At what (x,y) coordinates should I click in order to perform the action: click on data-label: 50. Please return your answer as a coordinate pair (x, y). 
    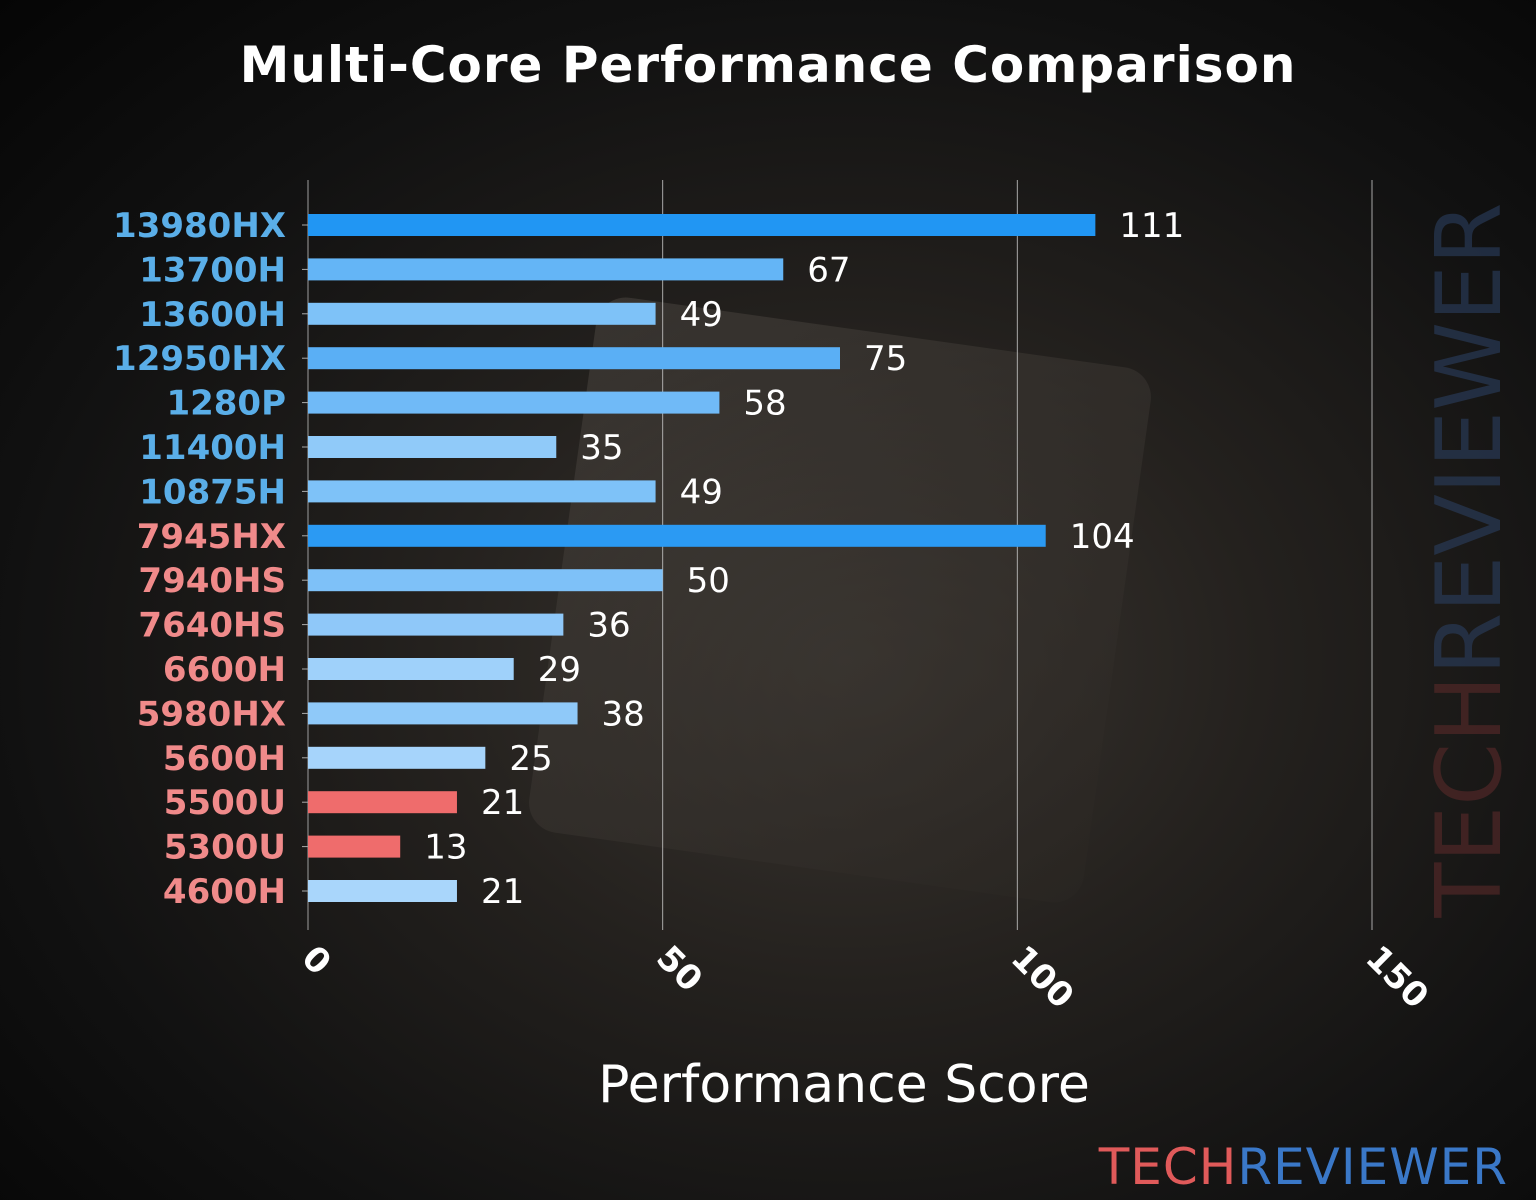
    Looking at the image, I should click on (708, 581).